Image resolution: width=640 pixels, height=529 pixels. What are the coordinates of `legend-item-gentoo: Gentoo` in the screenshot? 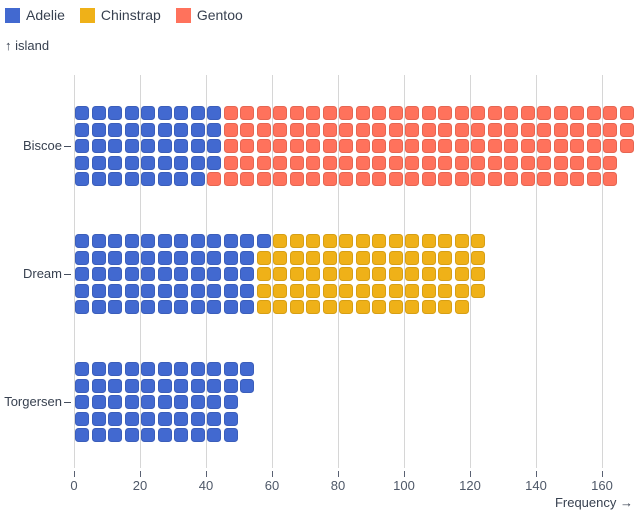 It's located at (209, 15).